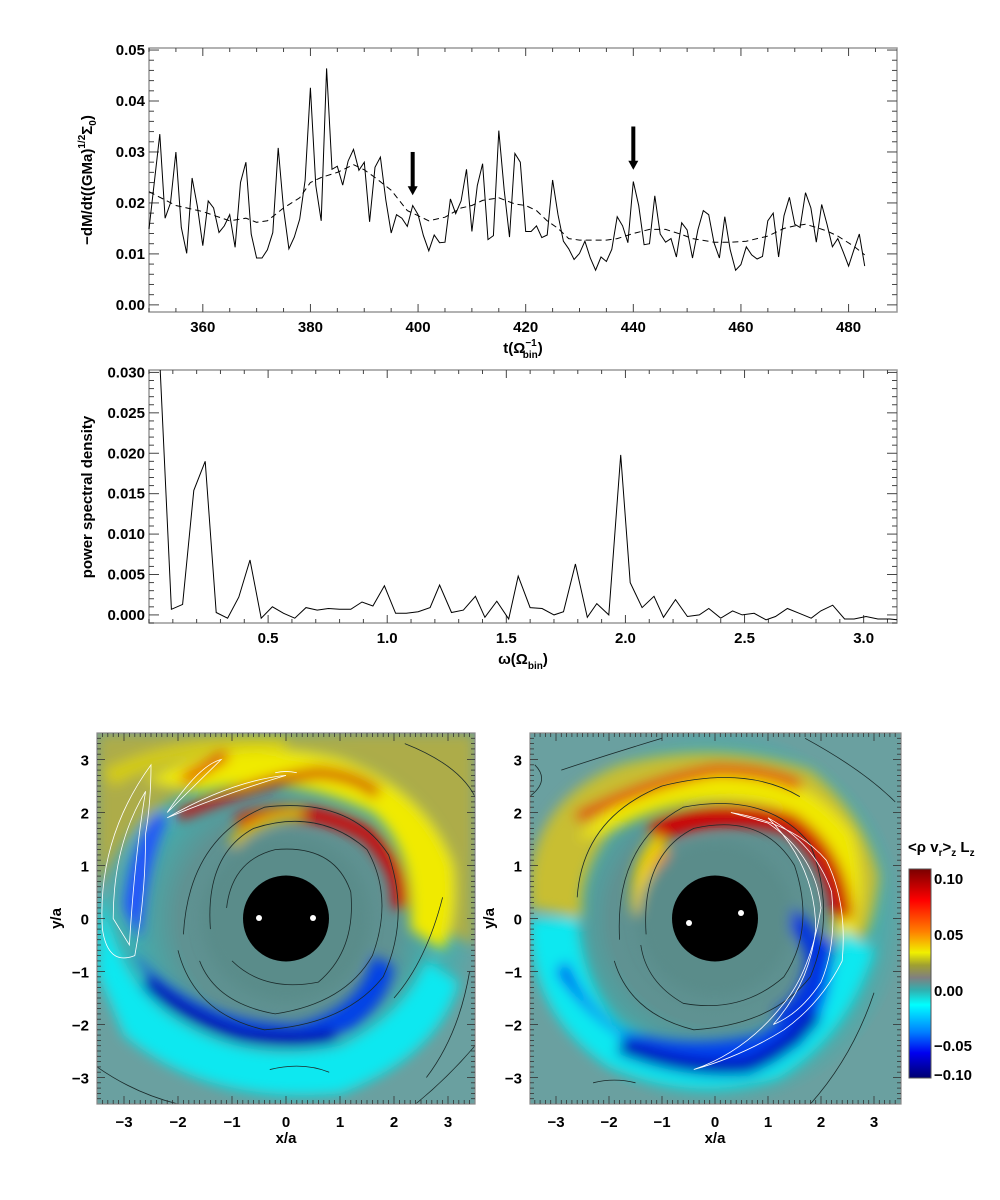 Image resolution: width=1000 pixels, height=1200 pixels. I want to click on x-tick-label: 1.0, so click(387, 638).